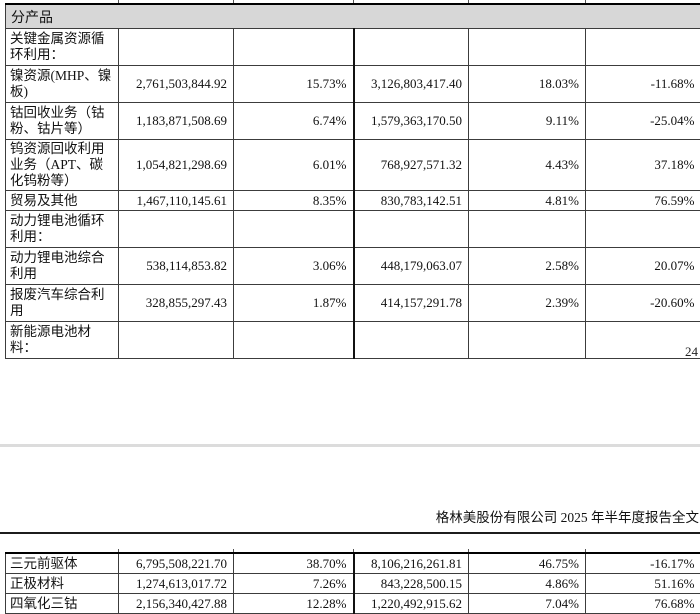  I want to click on cell-revenue: 1,274,613,017.72, so click(176, 584).